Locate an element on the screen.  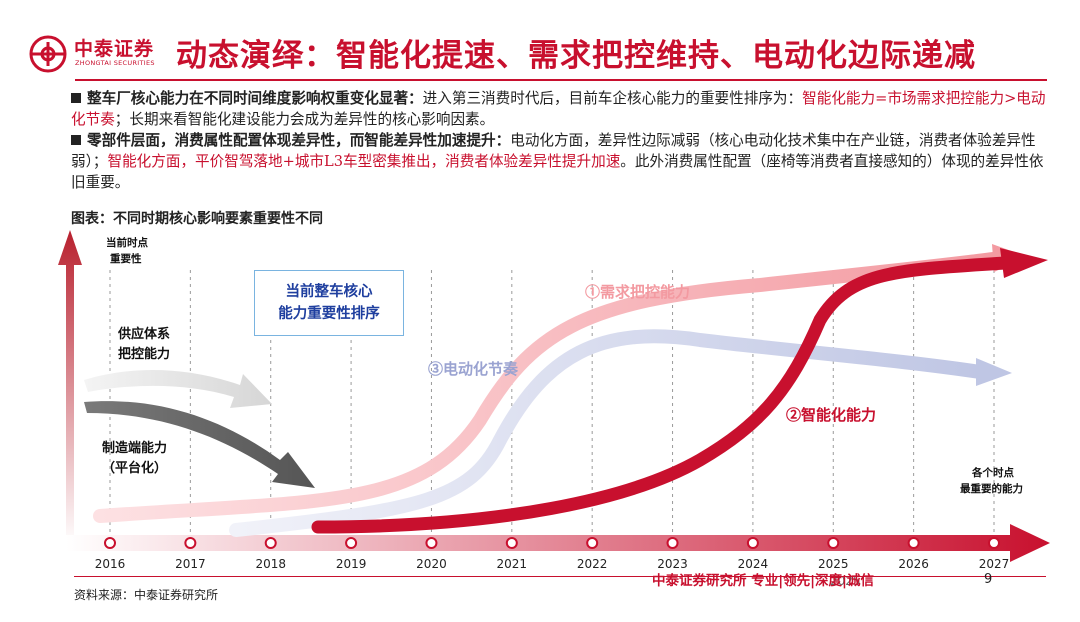
year-marker-2020 is located at coordinates (431, 543).